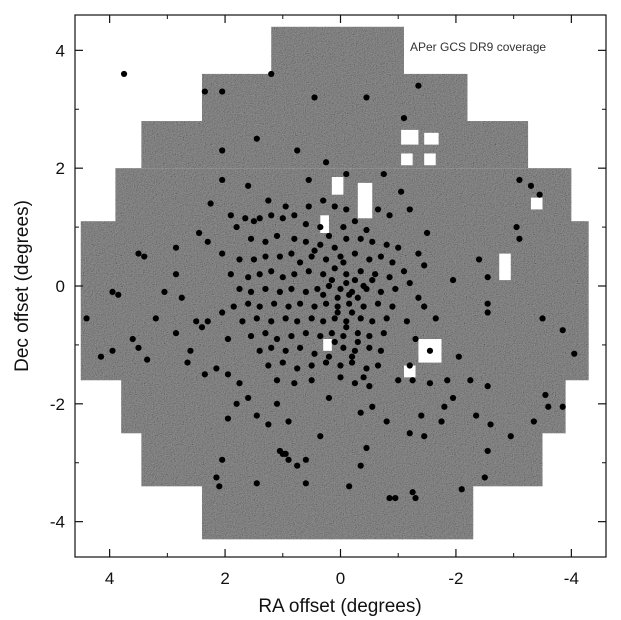 The height and width of the screenshot is (620, 621). What do you see at coordinates (22, 286) in the screenshot?
I see `y-axis-label: Dec offset (degrees)` at bounding box center [22, 286].